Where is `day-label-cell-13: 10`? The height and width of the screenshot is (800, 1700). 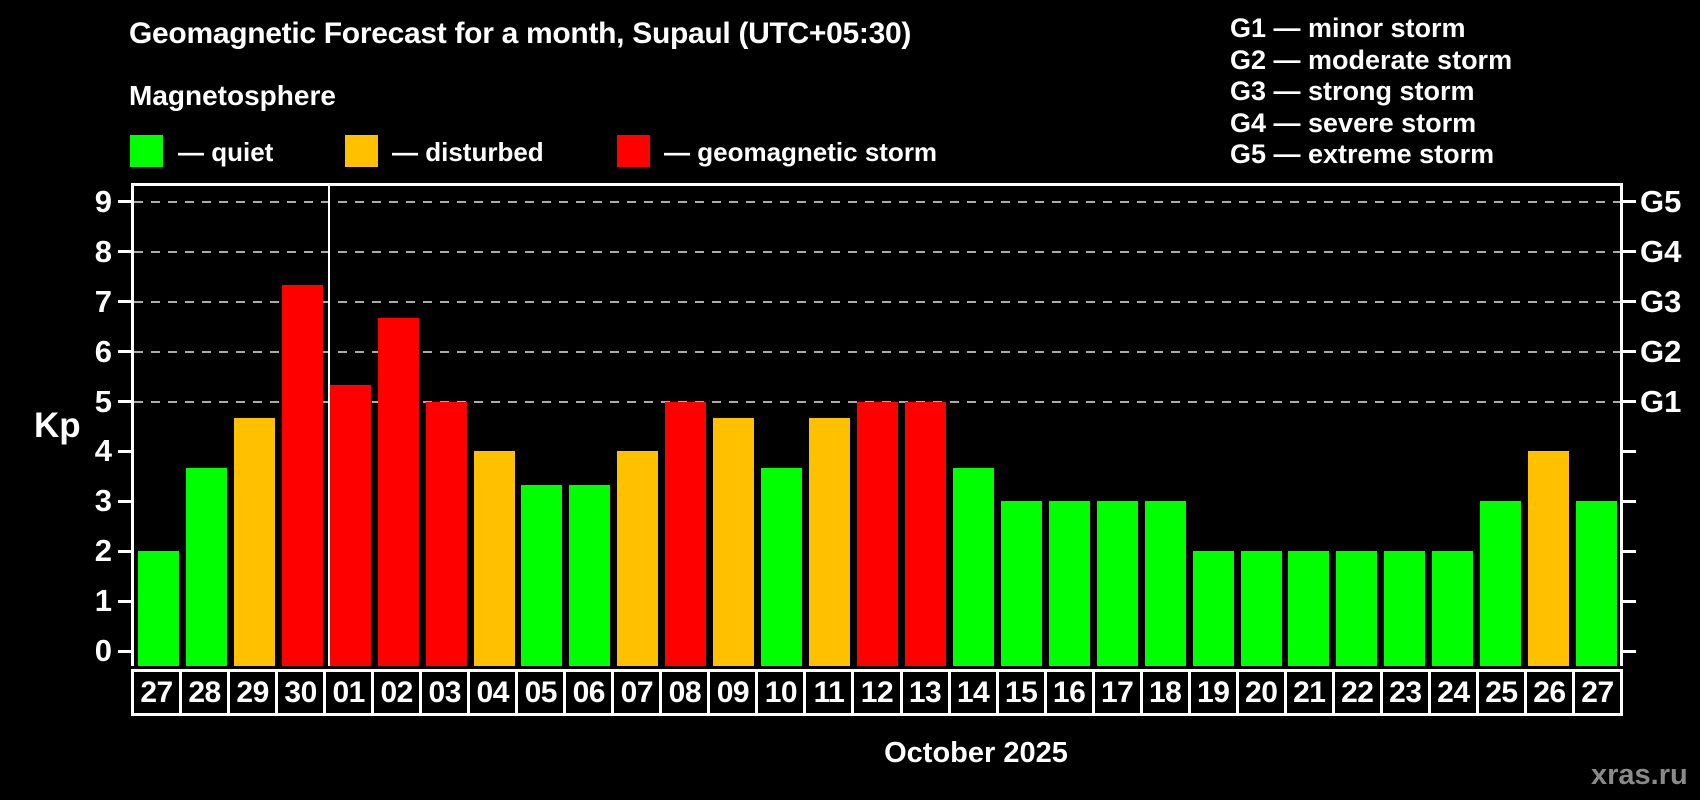 day-label-cell-13: 10 is located at coordinates (782, 692).